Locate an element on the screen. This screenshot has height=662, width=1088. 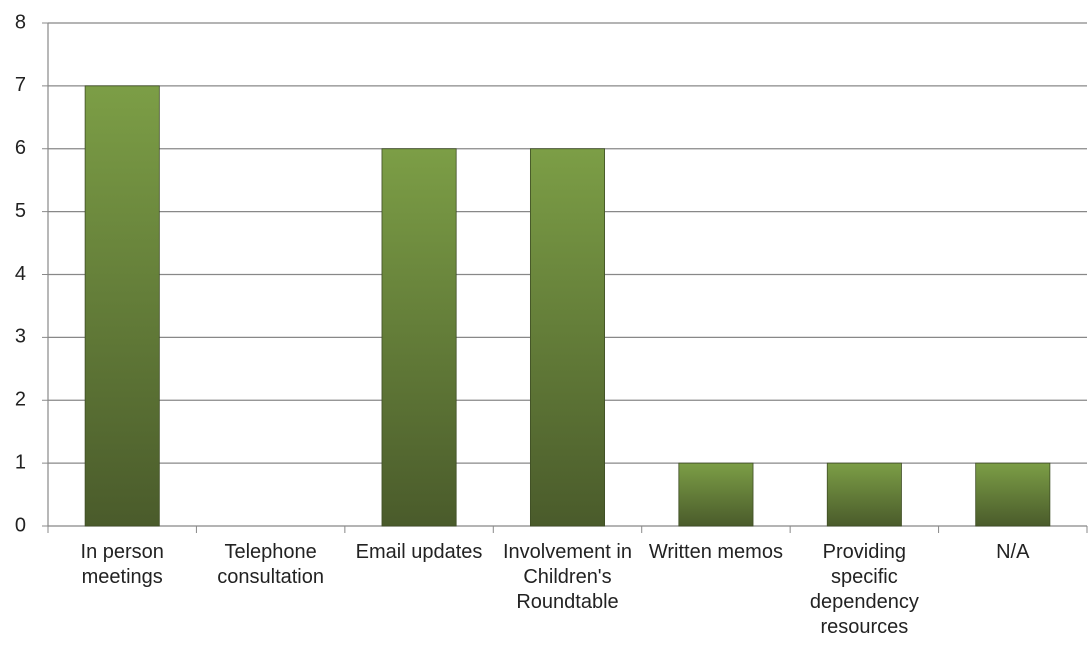
y-tick-label: 8 is located at coordinates (20, 22).